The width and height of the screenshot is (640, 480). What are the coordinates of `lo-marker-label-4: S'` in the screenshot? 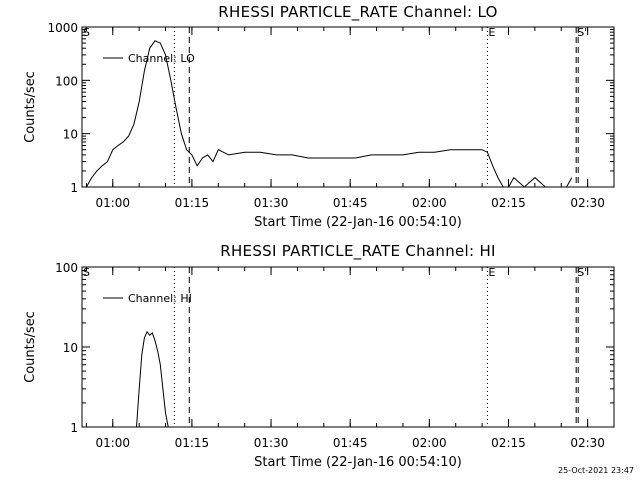 It's located at (582, 32).